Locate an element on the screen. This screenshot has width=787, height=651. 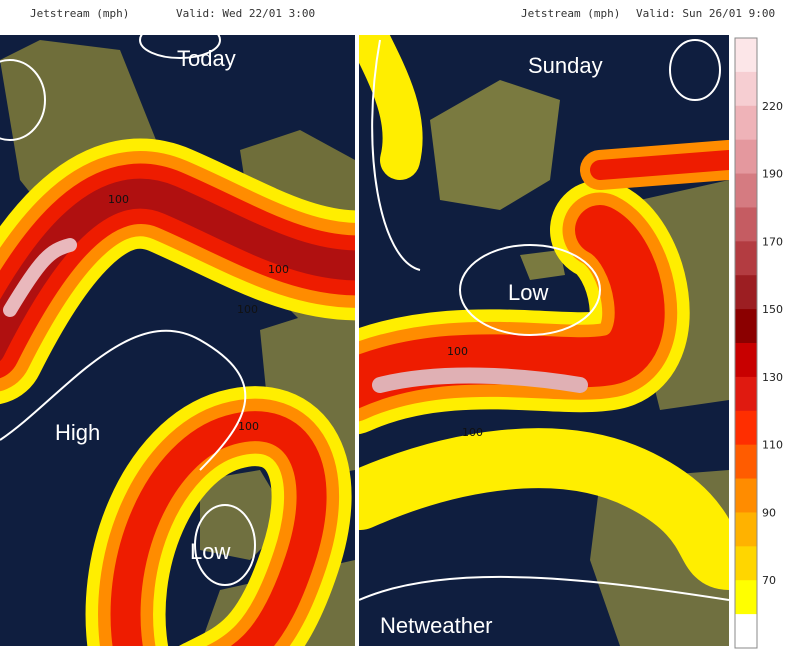
colorbar-label: 150 is located at coordinates (772, 309).